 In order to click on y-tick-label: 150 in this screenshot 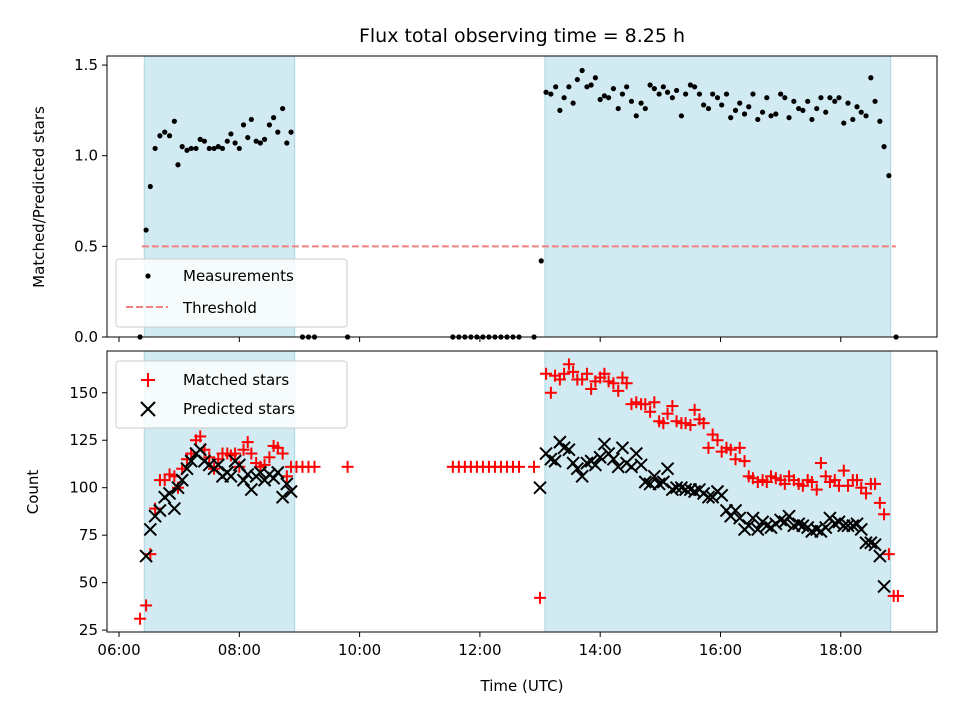, I will do `click(83, 393)`.